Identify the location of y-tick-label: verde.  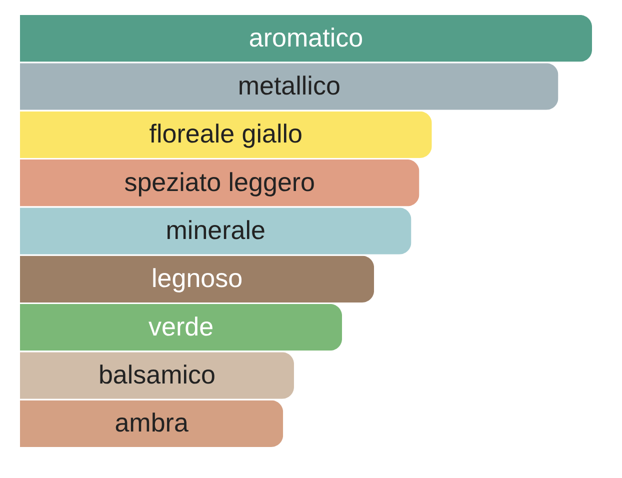
(181, 326).